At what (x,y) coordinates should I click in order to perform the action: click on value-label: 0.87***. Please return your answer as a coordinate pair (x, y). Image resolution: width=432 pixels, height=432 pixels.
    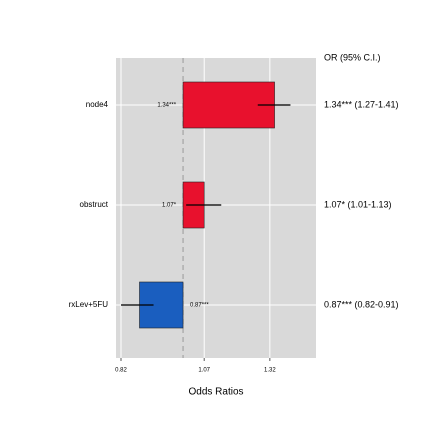
    Looking at the image, I should click on (199, 306).